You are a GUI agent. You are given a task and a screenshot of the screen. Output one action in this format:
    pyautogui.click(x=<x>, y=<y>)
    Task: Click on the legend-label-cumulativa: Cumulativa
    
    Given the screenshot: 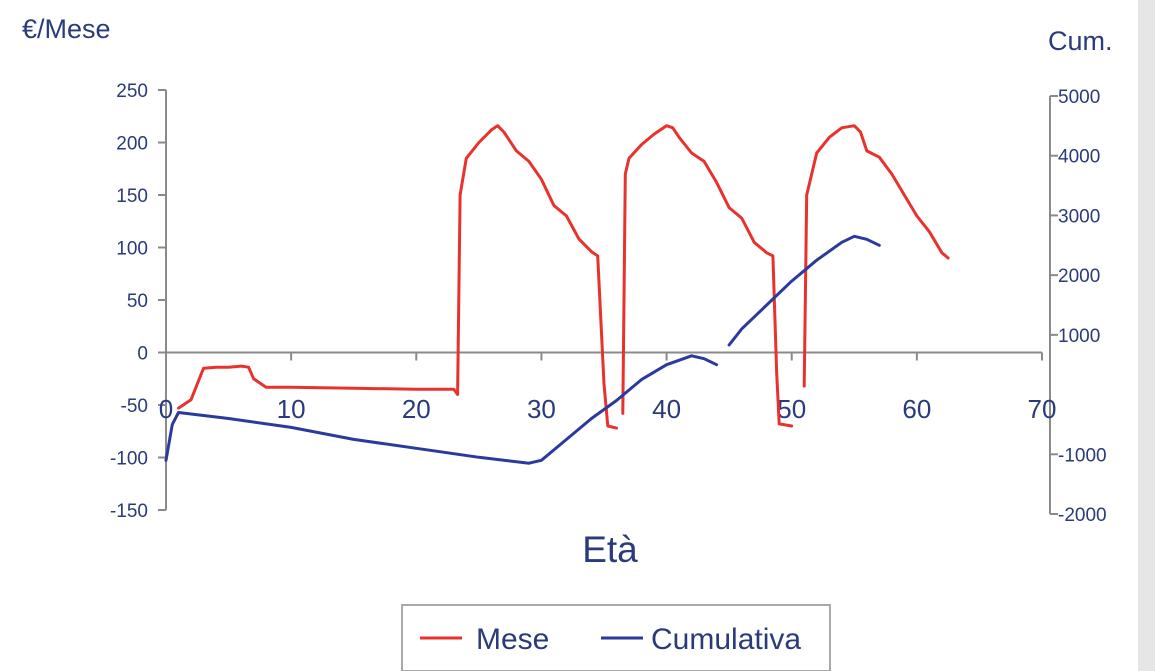 What is the action you would take?
    pyautogui.click(x=726, y=639)
    